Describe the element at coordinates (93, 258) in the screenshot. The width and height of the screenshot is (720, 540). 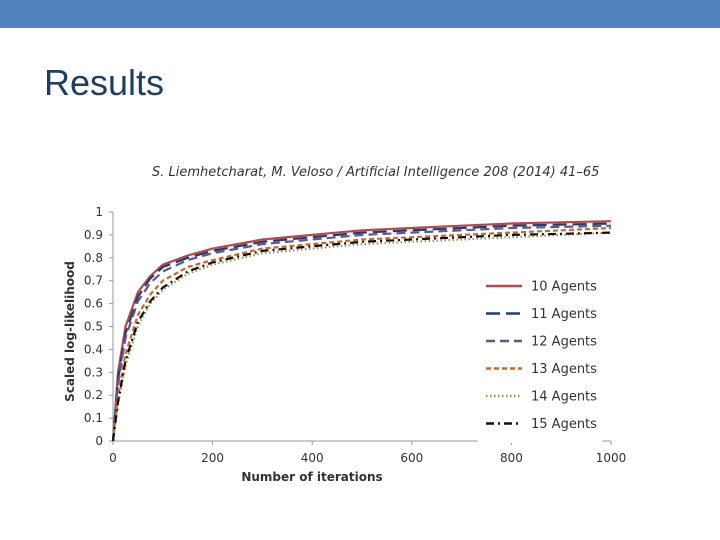
I see `y-tick-label: 0.8` at that location.